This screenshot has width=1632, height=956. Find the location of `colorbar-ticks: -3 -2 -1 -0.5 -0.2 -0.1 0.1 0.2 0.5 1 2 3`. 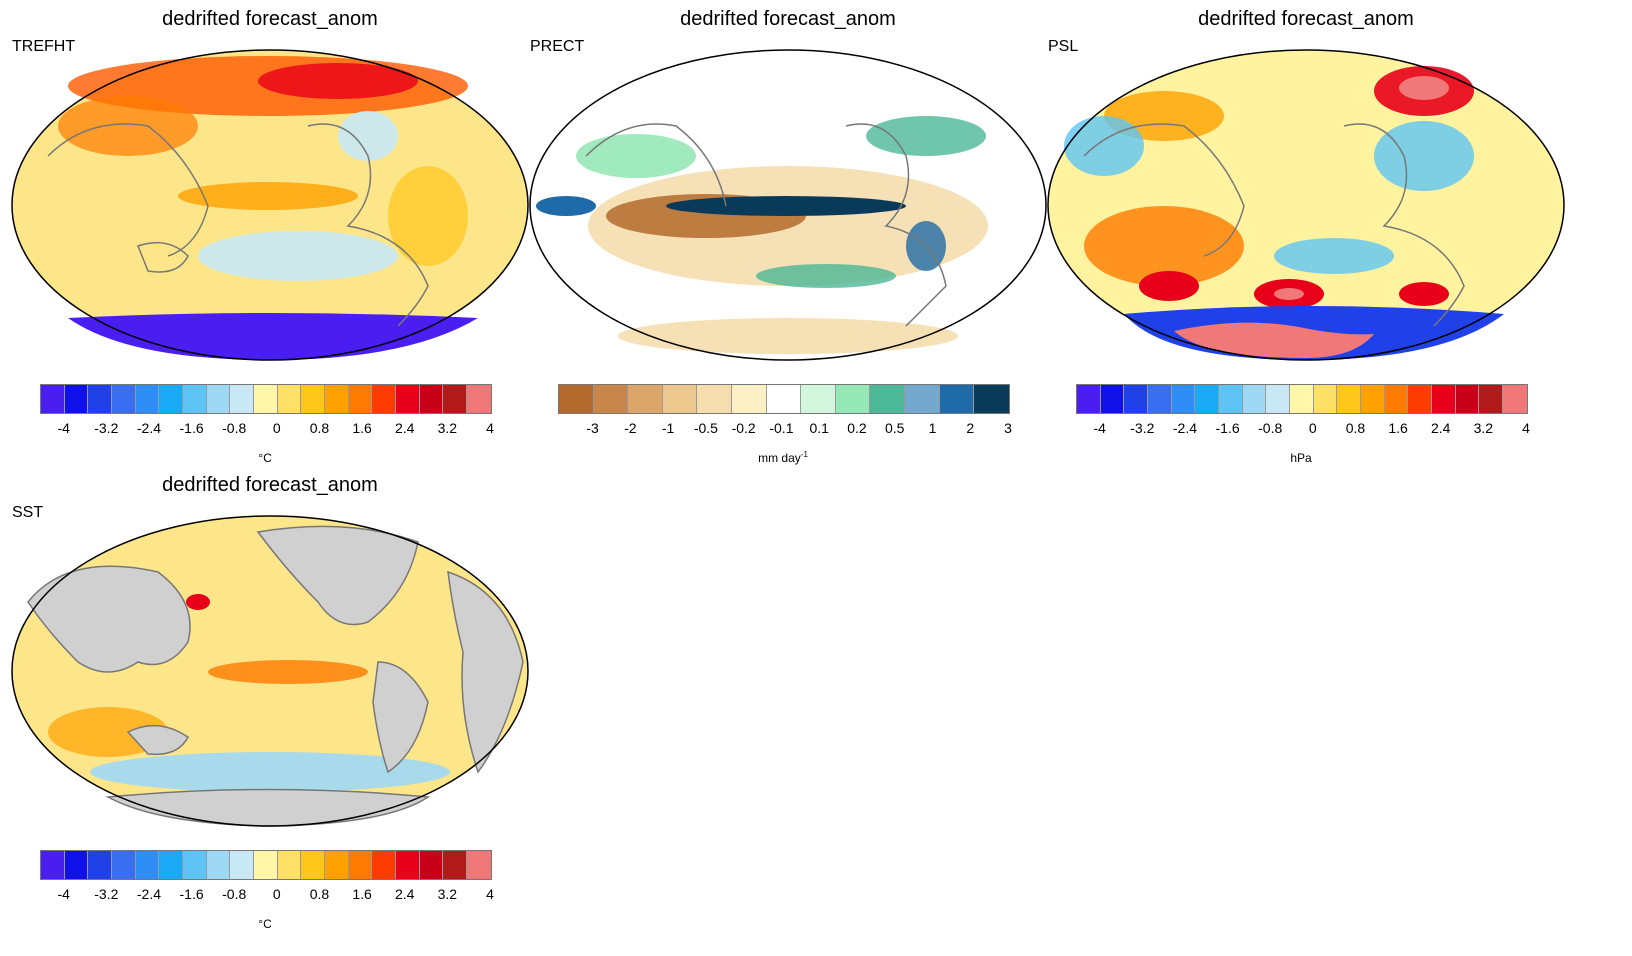

colorbar-ticks: -3 -2 -1 -0.5 -0.2 -0.1 0.1 0.2 0.5 1 2 3 is located at coordinates (785, 429).